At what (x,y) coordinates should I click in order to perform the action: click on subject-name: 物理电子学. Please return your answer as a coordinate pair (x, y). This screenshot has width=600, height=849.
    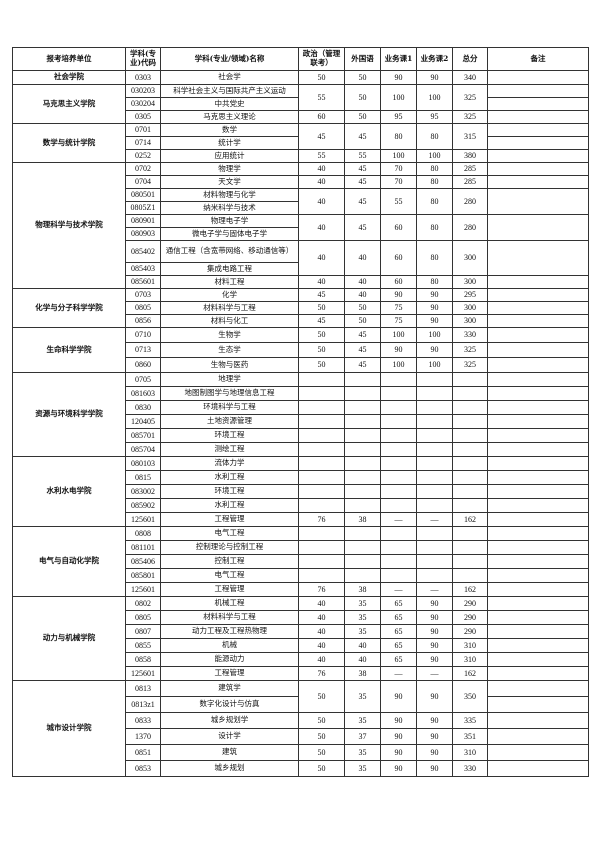
    Looking at the image, I should click on (229, 221).